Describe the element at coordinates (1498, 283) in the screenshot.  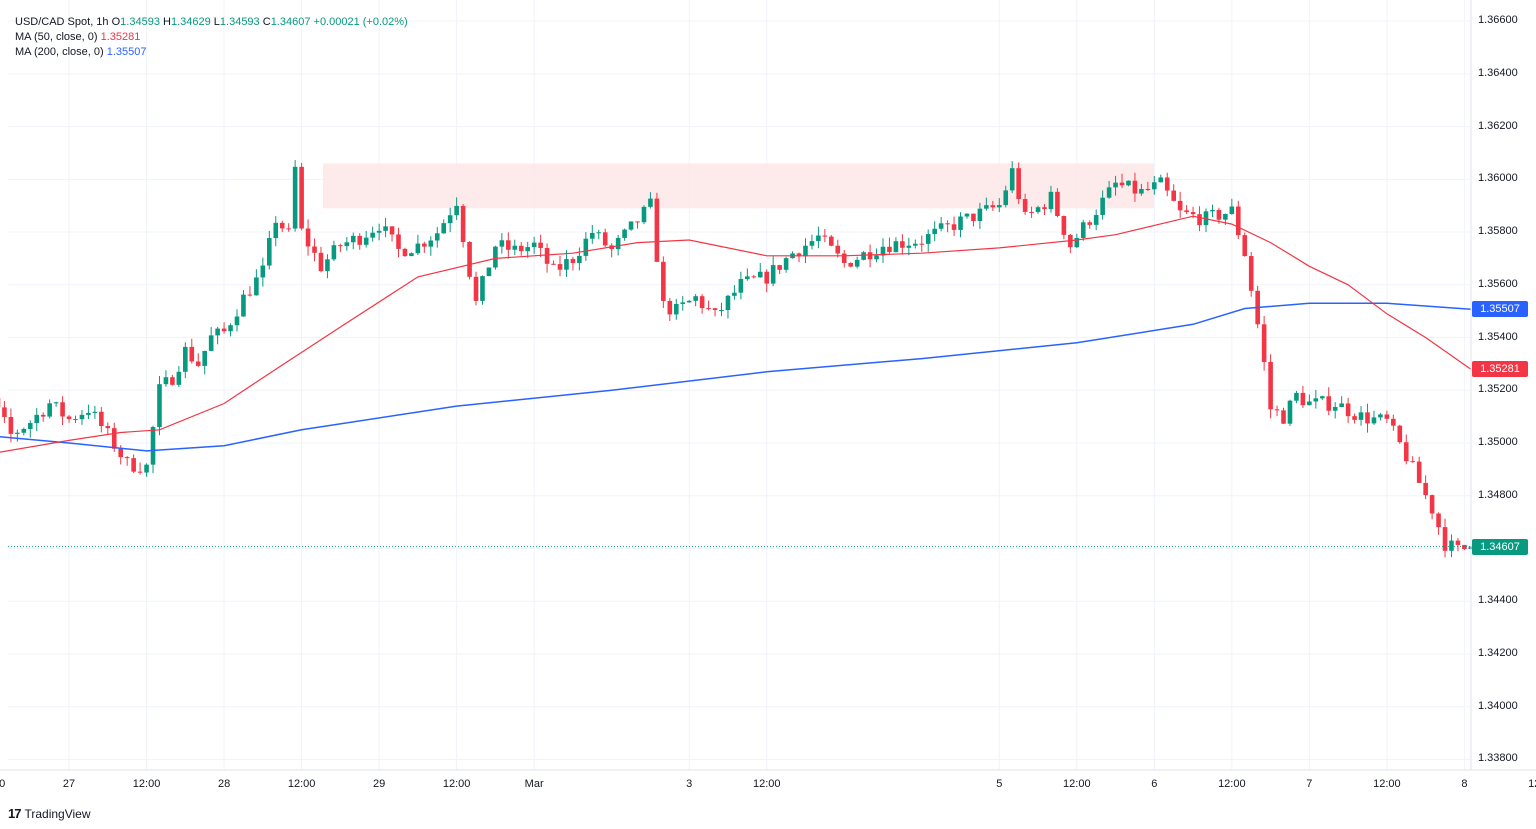
I see `y-tick-label: 1.35600` at that location.